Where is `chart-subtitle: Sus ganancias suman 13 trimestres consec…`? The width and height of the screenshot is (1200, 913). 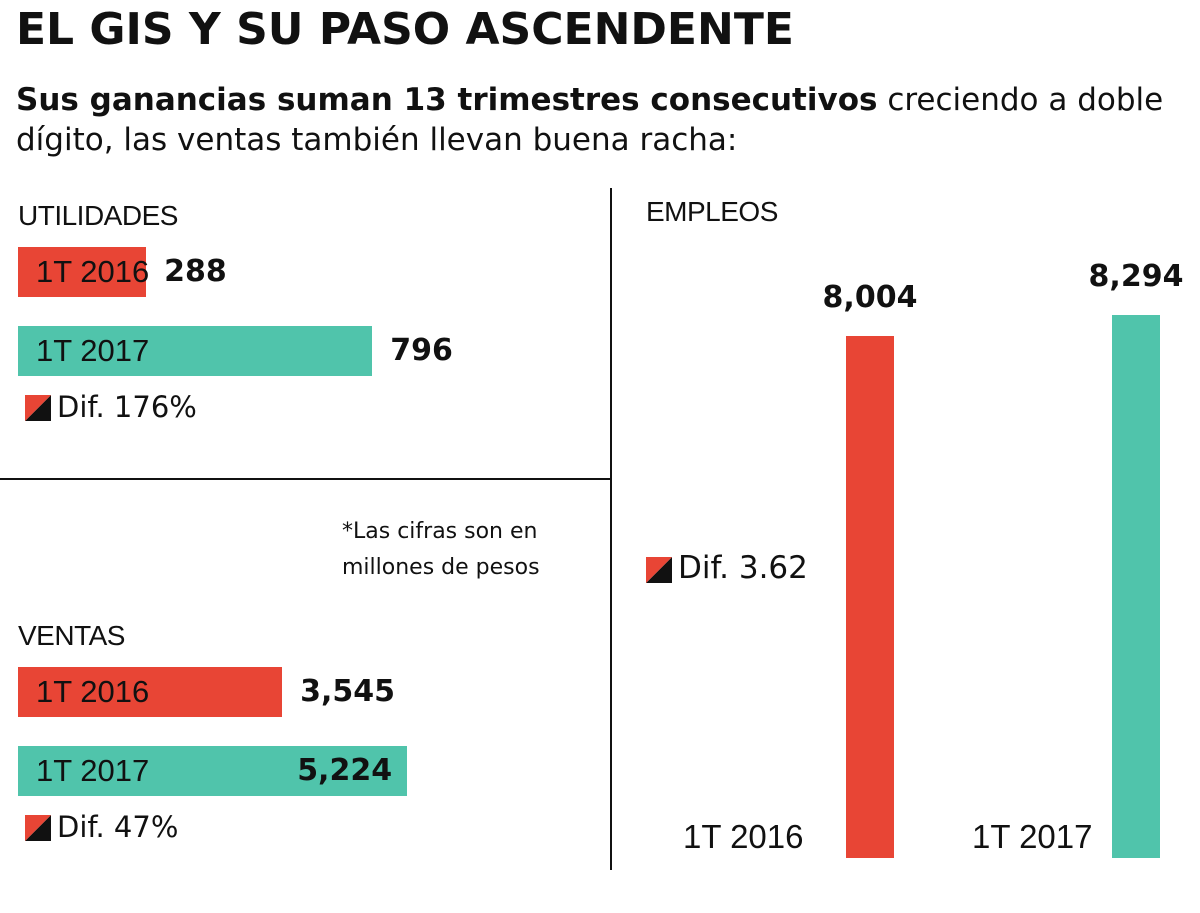
chart-subtitle: Sus ganancias suman 13 trimestres consec… is located at coordinates (606, 120).